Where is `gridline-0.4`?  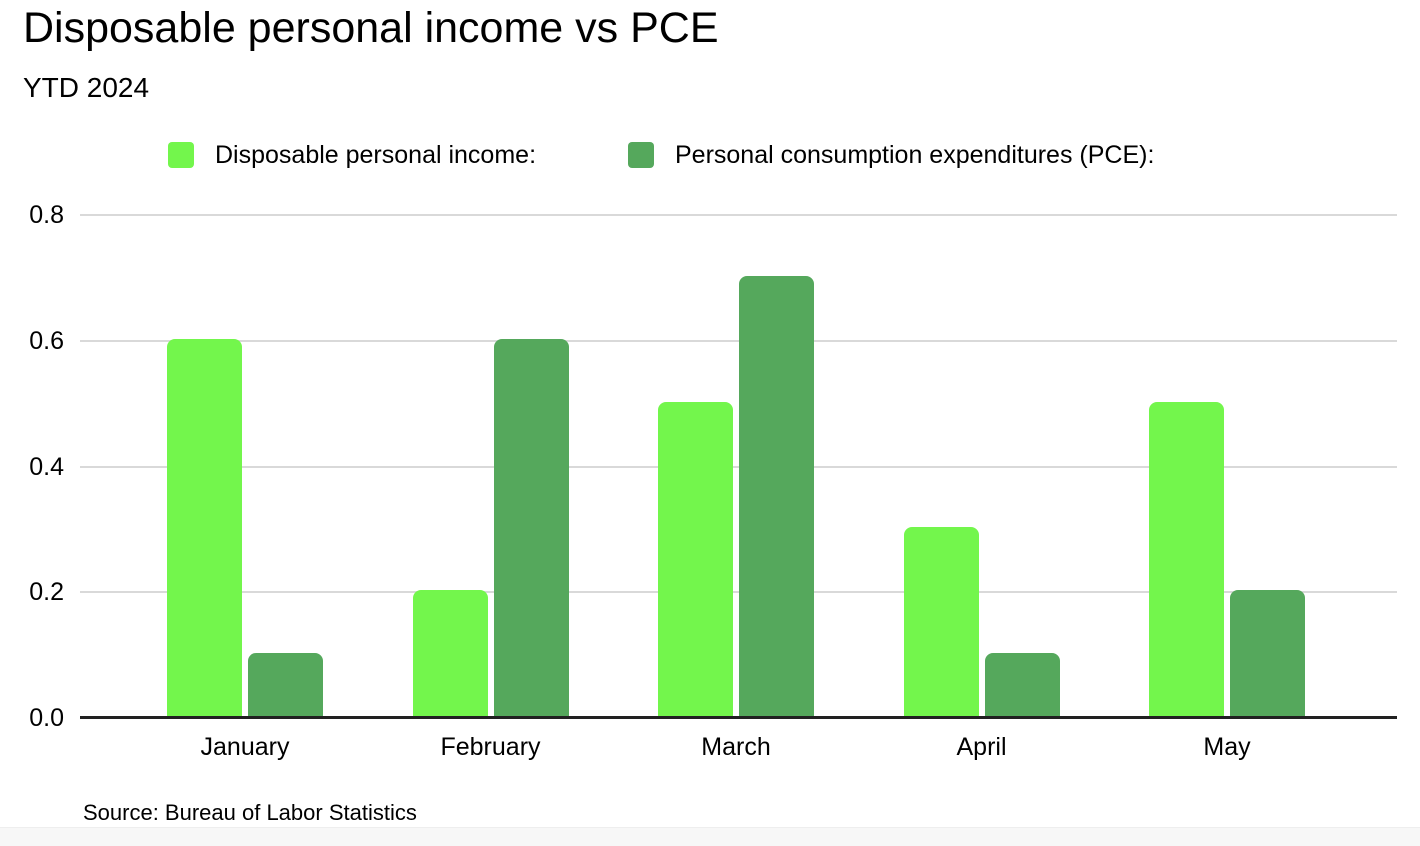 gridline-0.4 is located at coordinates (738, 466).